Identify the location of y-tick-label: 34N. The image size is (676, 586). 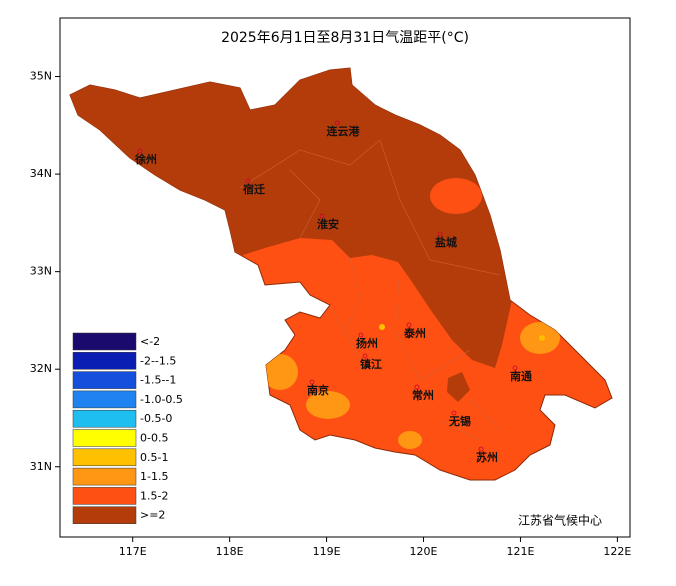
(41, 173).